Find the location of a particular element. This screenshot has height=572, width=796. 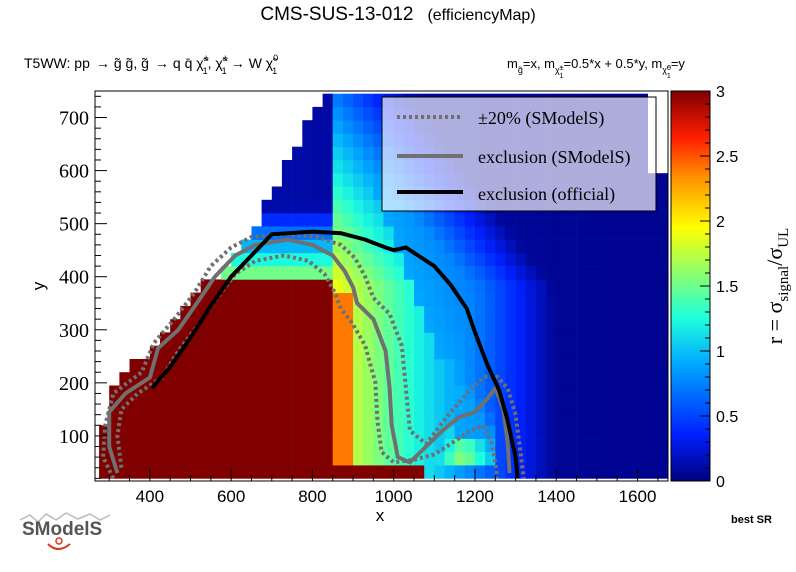

y-tick-label: 200 is located at coordinates (74, 384).